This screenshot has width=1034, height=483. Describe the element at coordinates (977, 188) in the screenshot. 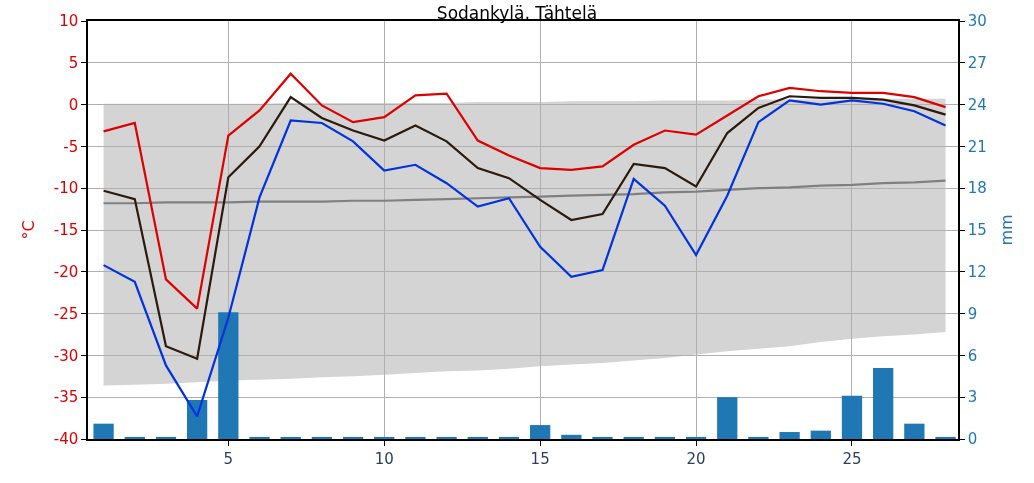

I see `y2-tick-label: 18` at that location.